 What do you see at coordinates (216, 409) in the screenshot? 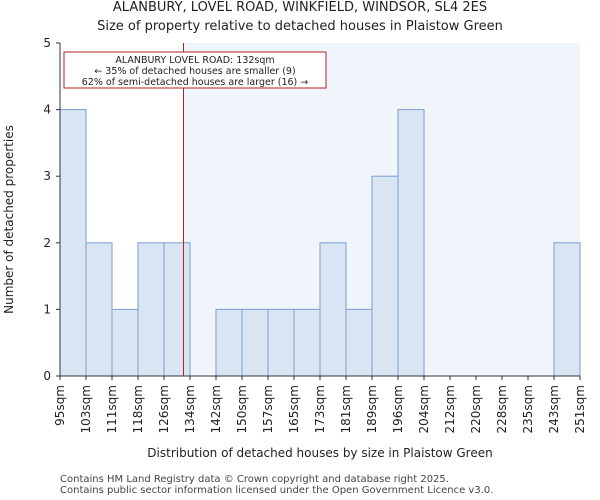
I see `x-tick-label: 142sqm` at bounding box center [216, 409].